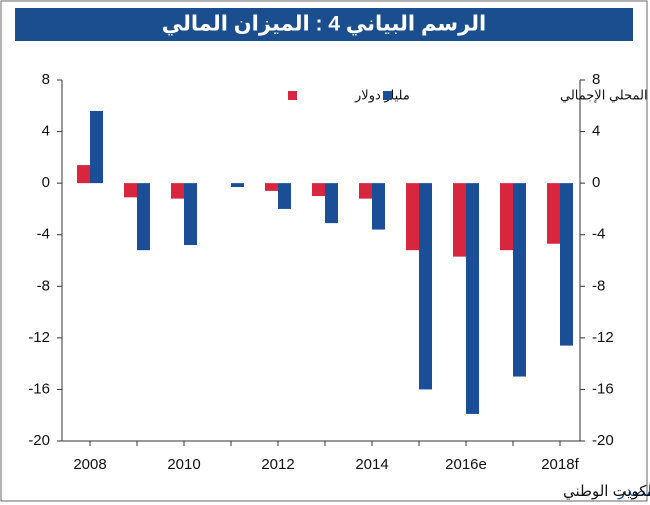  What do you see at coordinates (39, 440) in the screenshot?
I see `y-tick-label: -20` at bounding box center [39, 440].